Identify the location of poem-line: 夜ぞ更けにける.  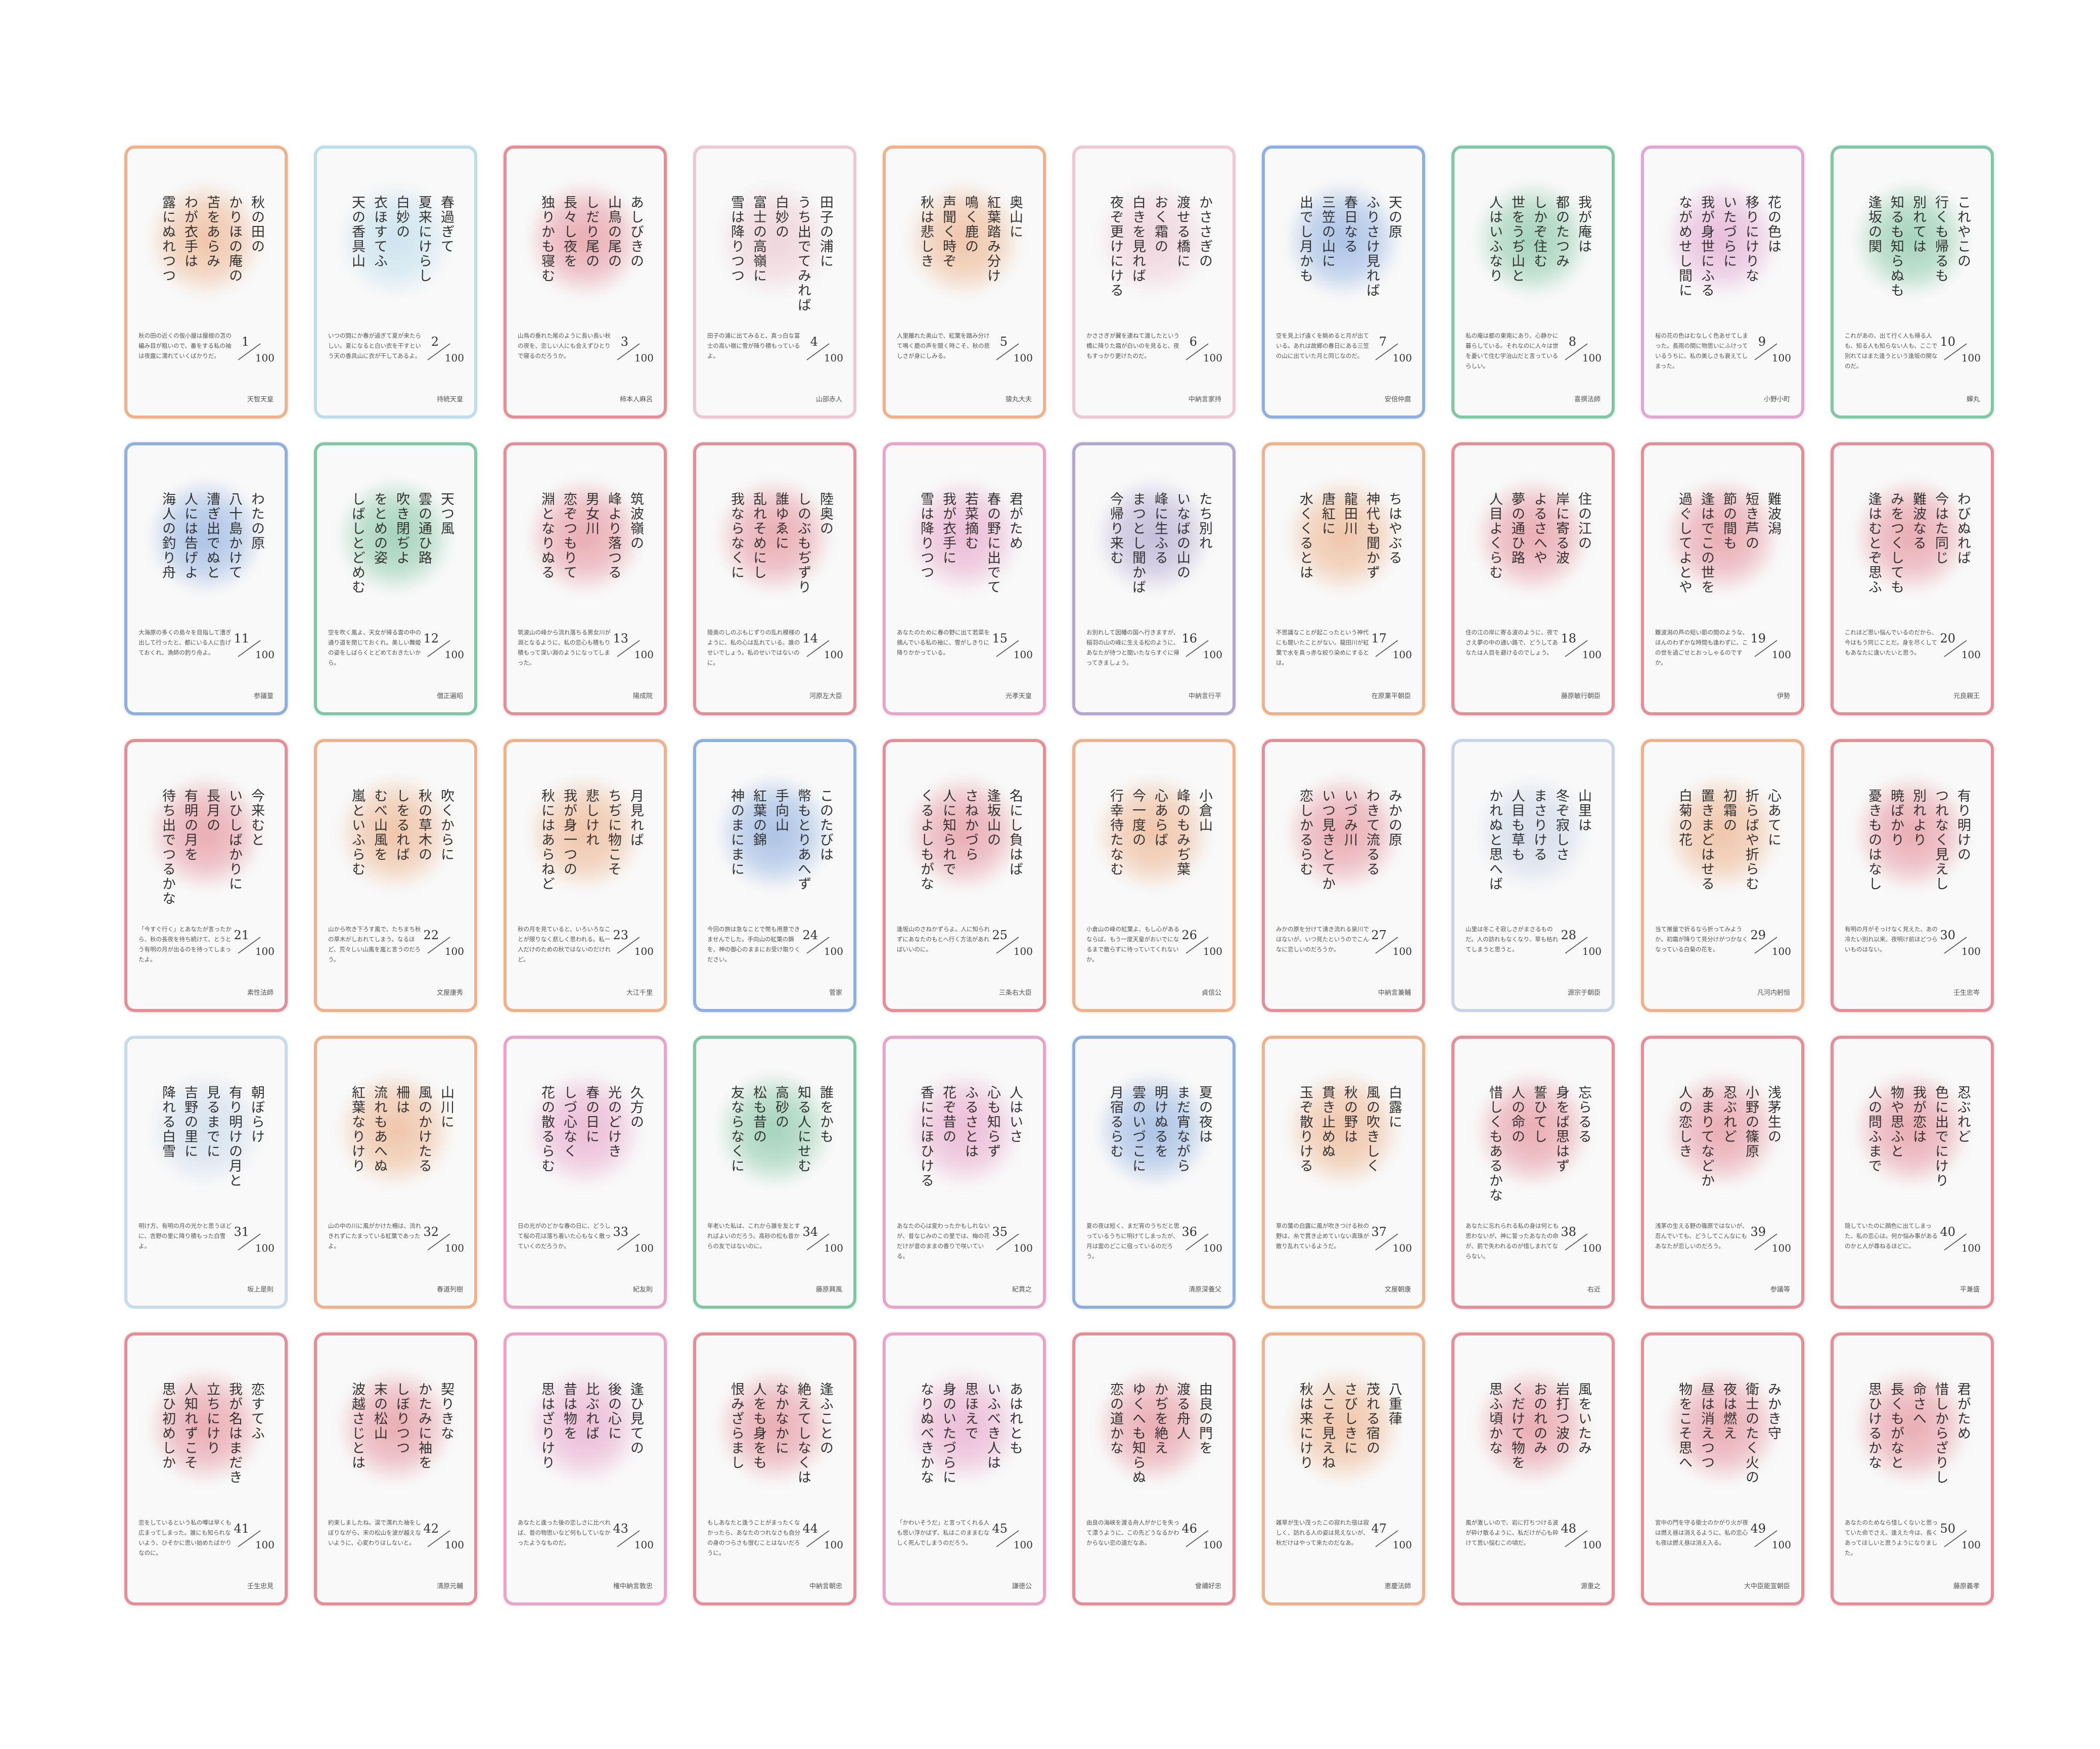
(1115, 247).